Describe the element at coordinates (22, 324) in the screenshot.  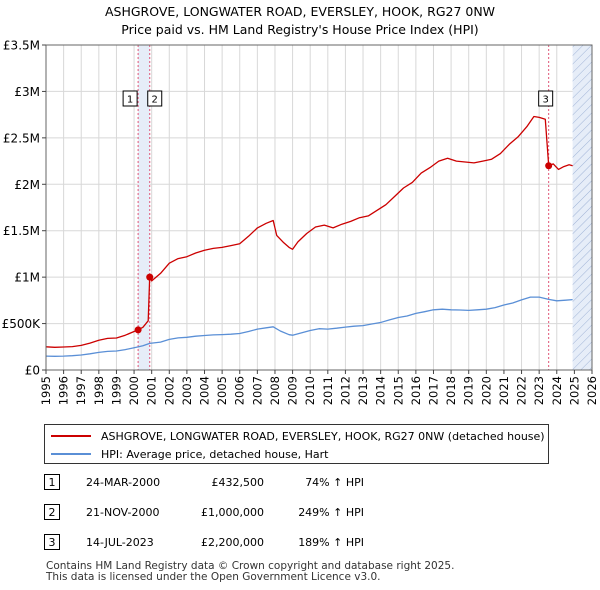
I see `y-tick-label: £500K` at that location.